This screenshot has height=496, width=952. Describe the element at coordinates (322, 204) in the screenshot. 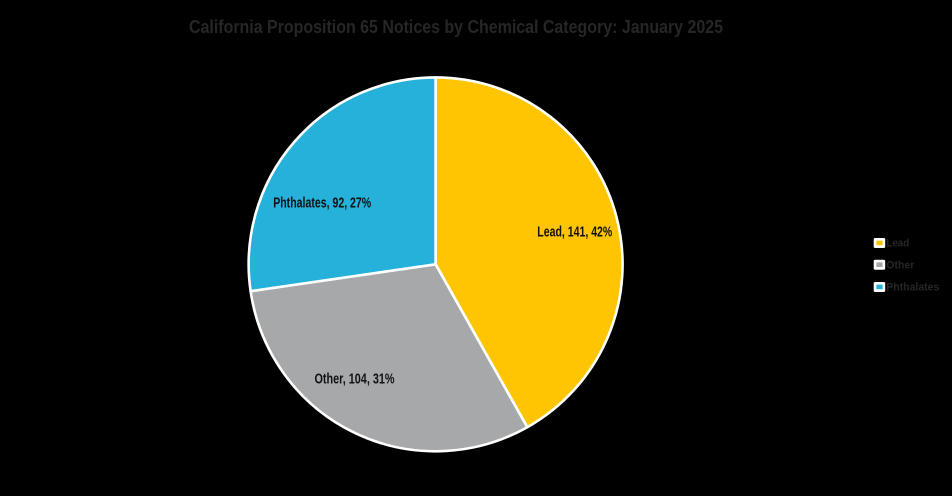

I see `svg-text: Phthalates, 92, 27%` at that location.